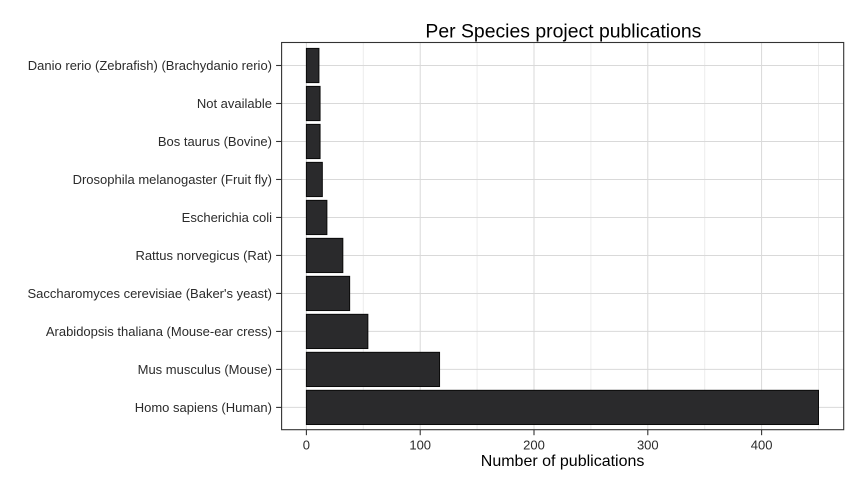 This screenshot has height=480, width=864. What do you see at coordinates (172, 179) in the screenshot?
I see `svg-text:Drosophila melanogaster (Fruit: Drosophila melanogaster (Fruit fly)` at bounding box center [172, 179].